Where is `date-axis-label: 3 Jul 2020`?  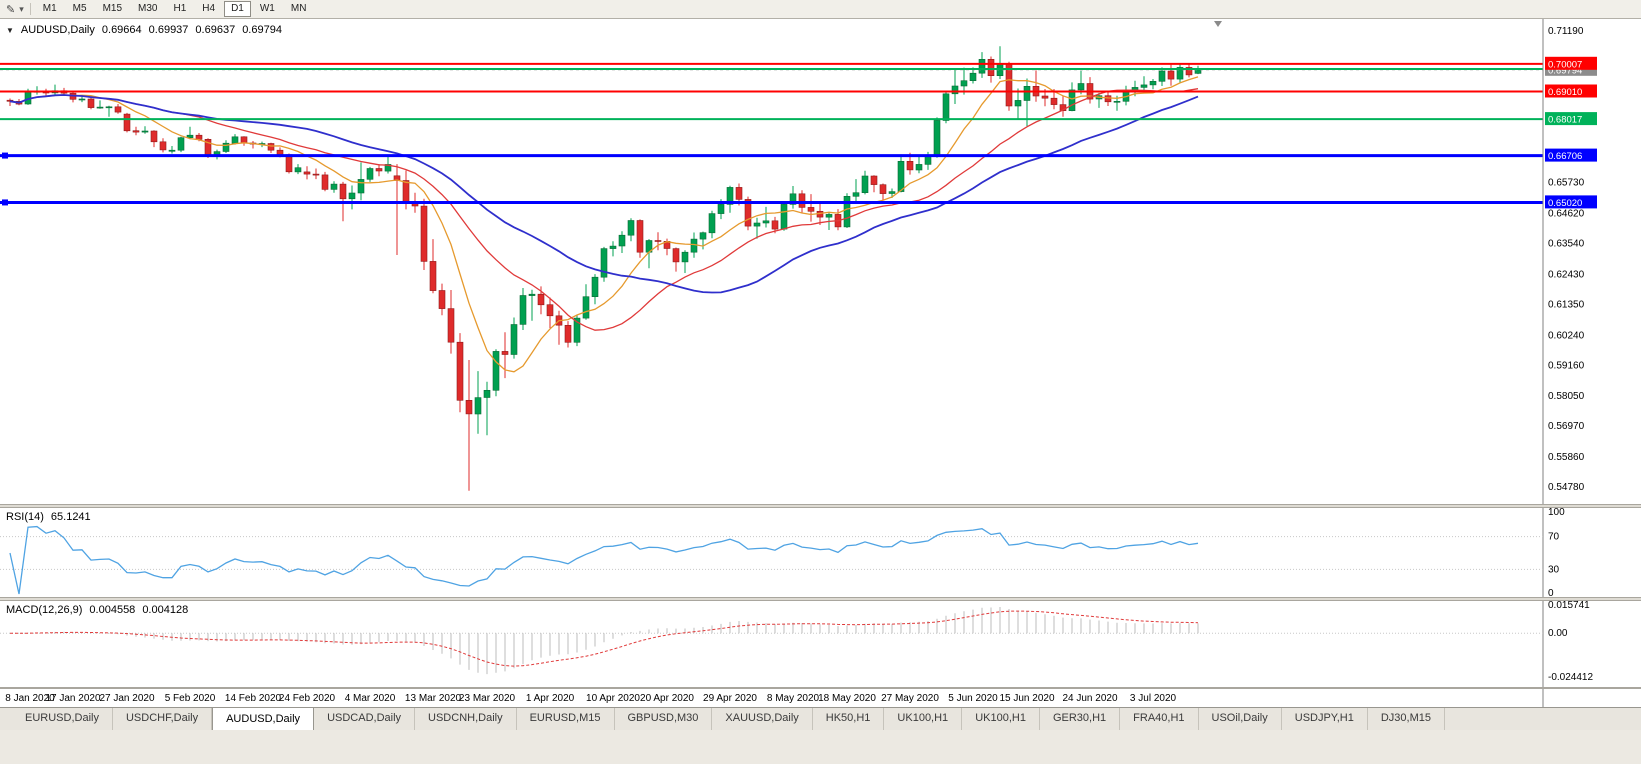
date-axis-label: 3 Jul 2020 is located at coordinates (1153, 698).